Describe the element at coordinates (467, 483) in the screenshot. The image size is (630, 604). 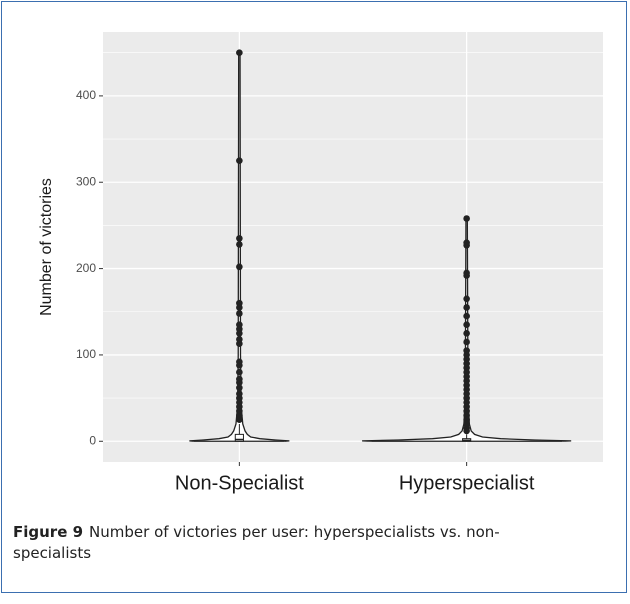
I see `x-tick-label: Hyperspecialist` at that location.